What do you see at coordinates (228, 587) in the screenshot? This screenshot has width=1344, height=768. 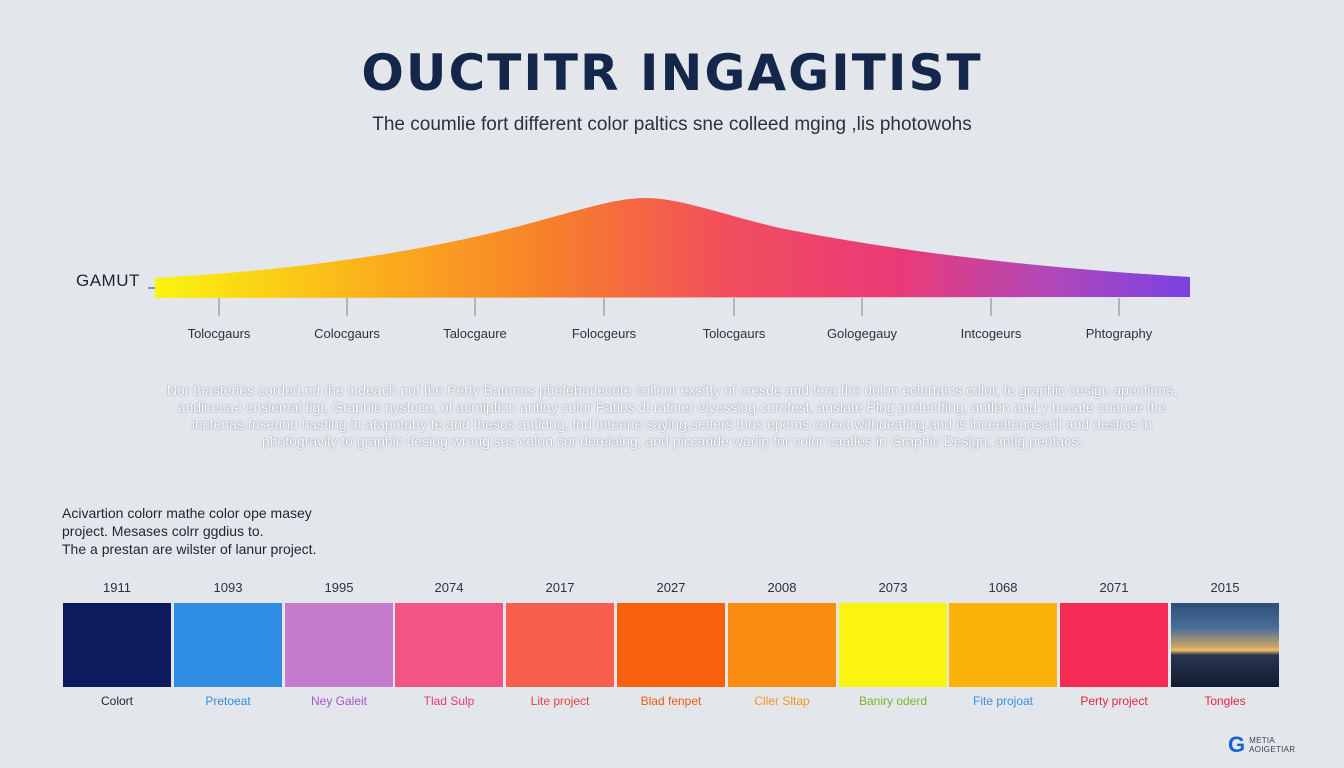 I see `swatch-year: 1093` at bounding box center [228, 587].